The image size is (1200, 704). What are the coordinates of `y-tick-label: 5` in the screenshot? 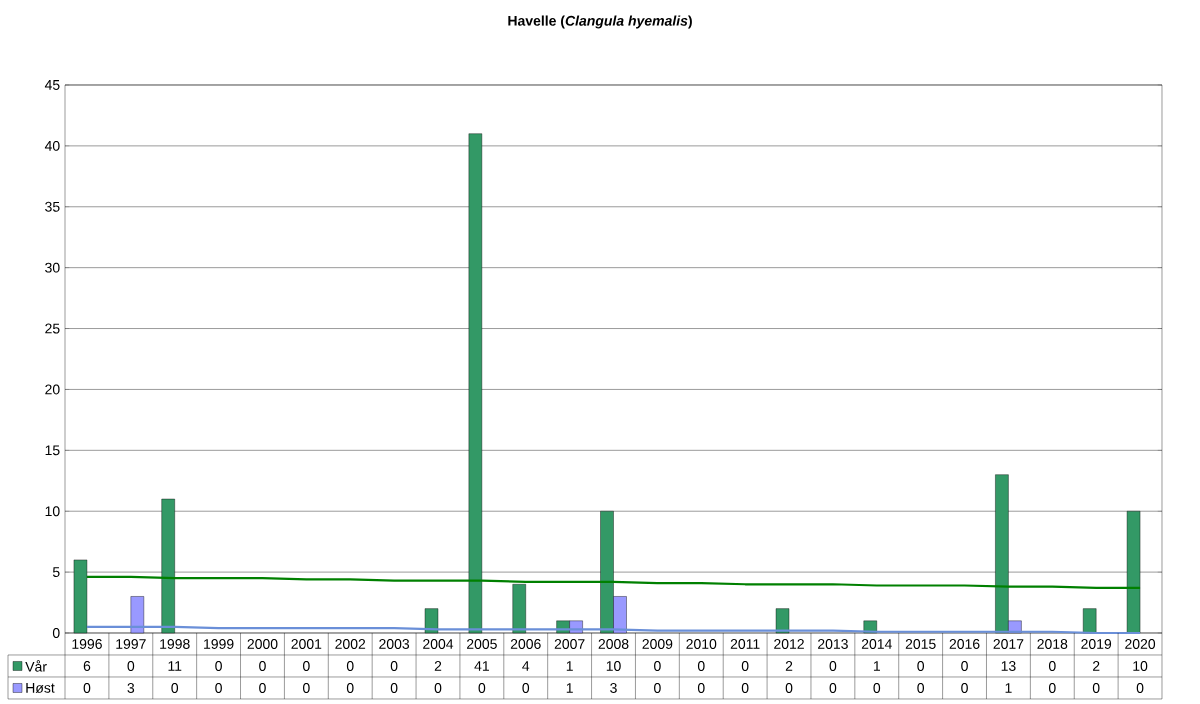 It's located at (56, 572).